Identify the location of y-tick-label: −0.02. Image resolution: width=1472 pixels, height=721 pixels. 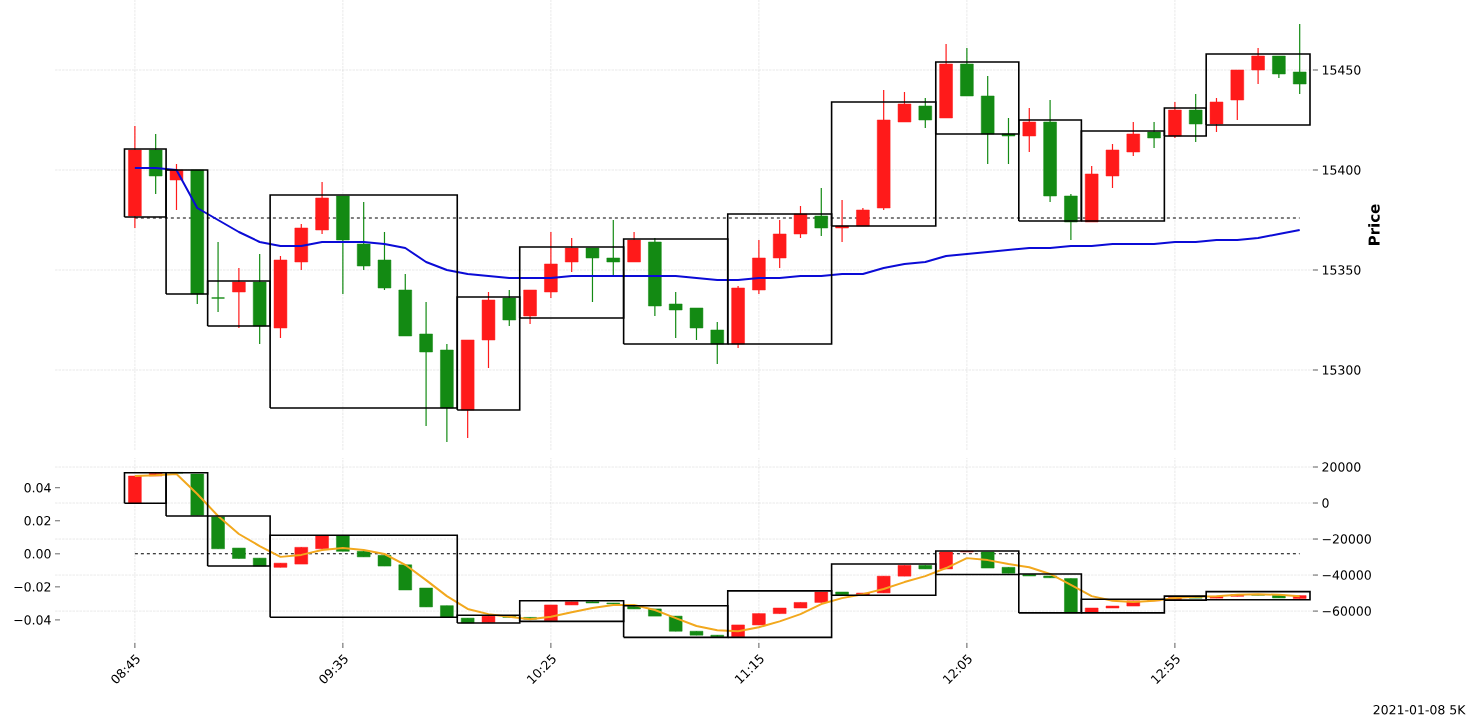
(32, 587).